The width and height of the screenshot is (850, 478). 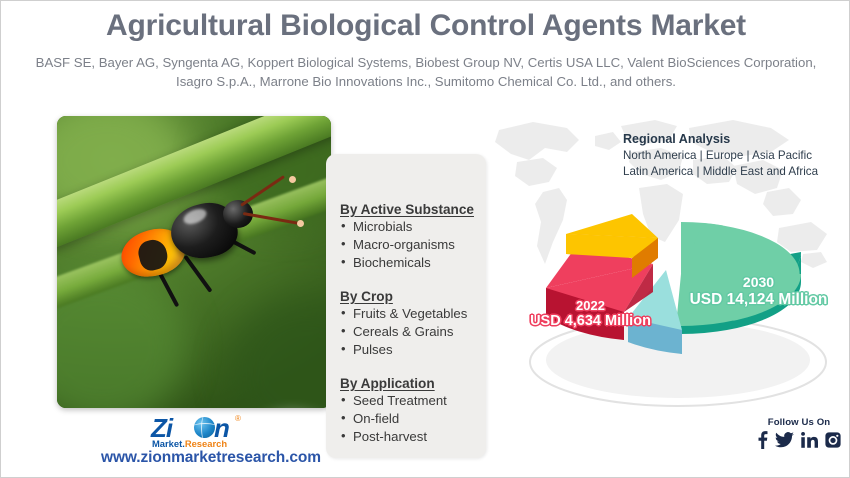 What do you see at coordinates (655, 312) in the screenshot?
I see `pie-slice-light-blue` at bounding box center [655, 312].